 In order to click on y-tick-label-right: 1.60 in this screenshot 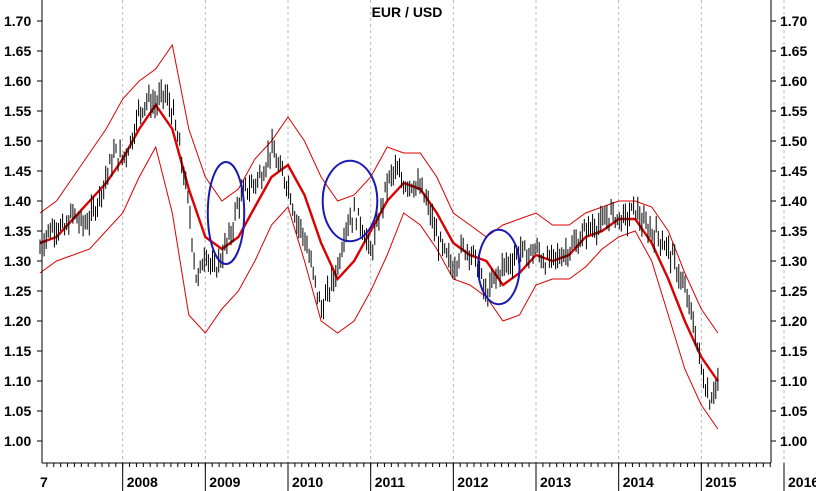, I will do `click(793, 81)`.